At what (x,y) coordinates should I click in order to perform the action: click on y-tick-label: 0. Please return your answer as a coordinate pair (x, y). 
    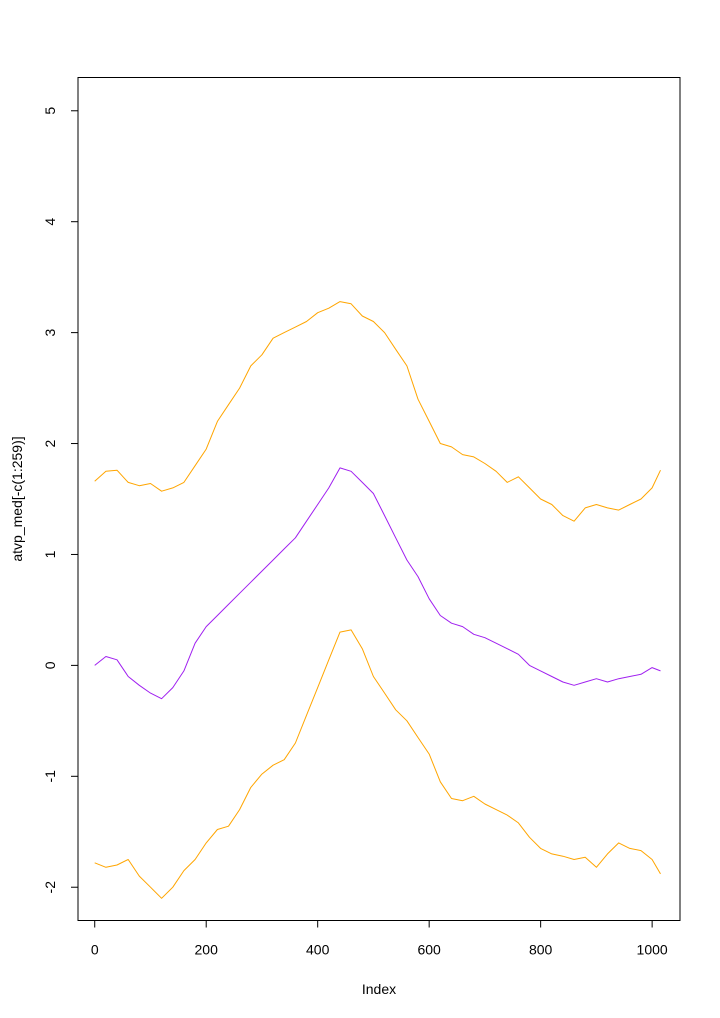
    Looking at the image, I should click on (50, 665).